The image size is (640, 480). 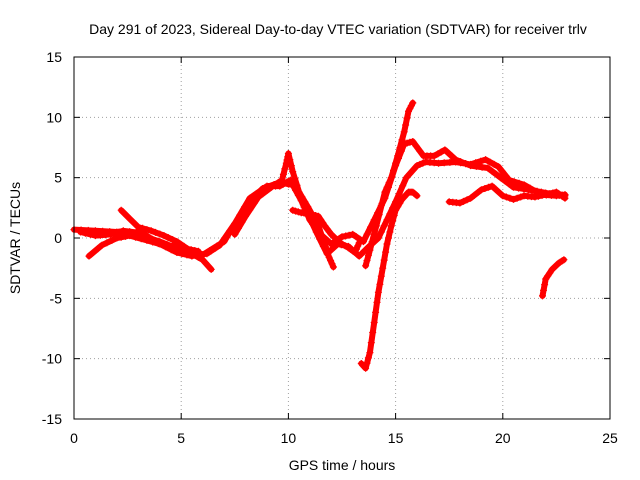 I want to click on x-axis-title: GPS time / hours, so click(x=342, y=465).